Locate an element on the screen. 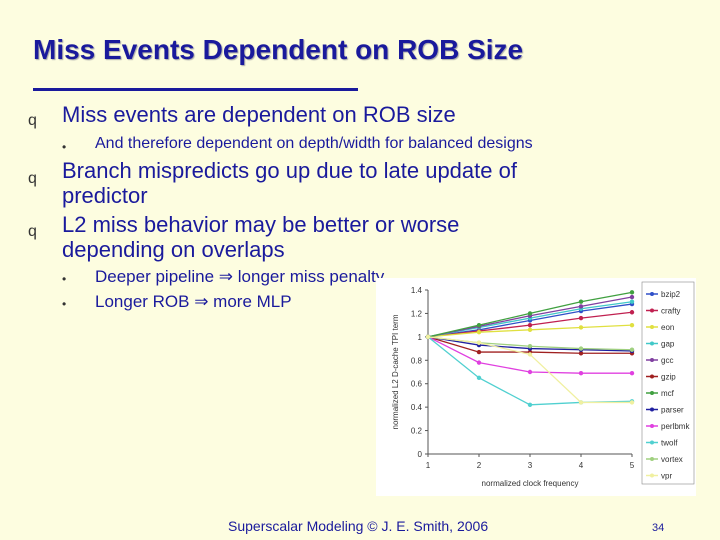 This screenshot has height=540, width=720. bullet-line: depending on overlaps is located at coordinates (173, 249).